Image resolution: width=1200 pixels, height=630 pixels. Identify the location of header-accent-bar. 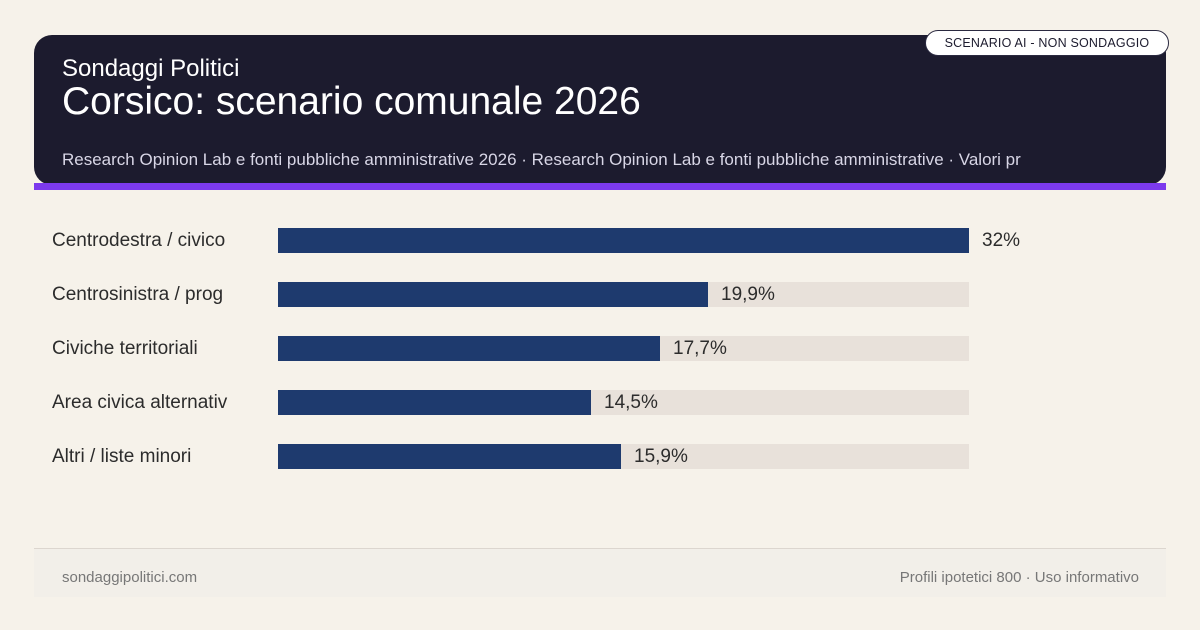
(600, 186).